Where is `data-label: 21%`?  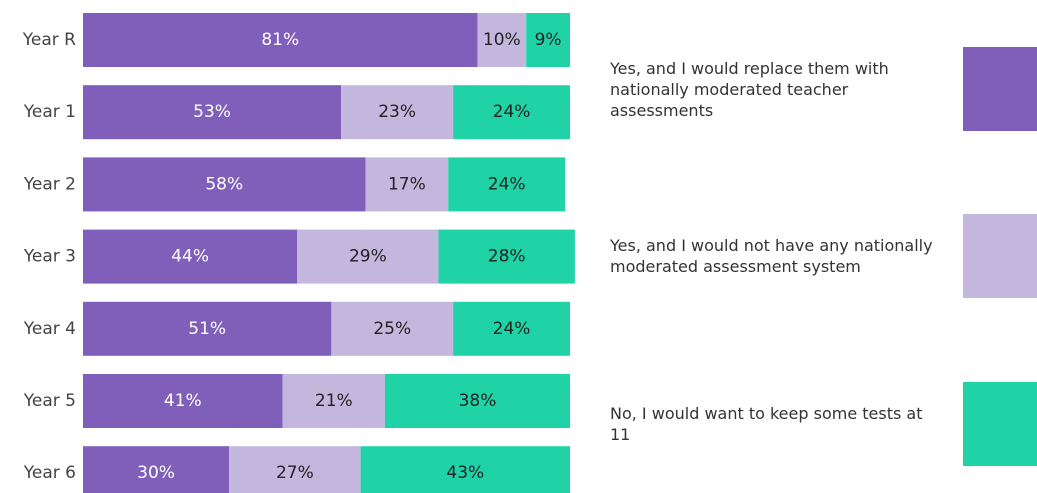 data-label: 21% is located at coordinates (334, 401).